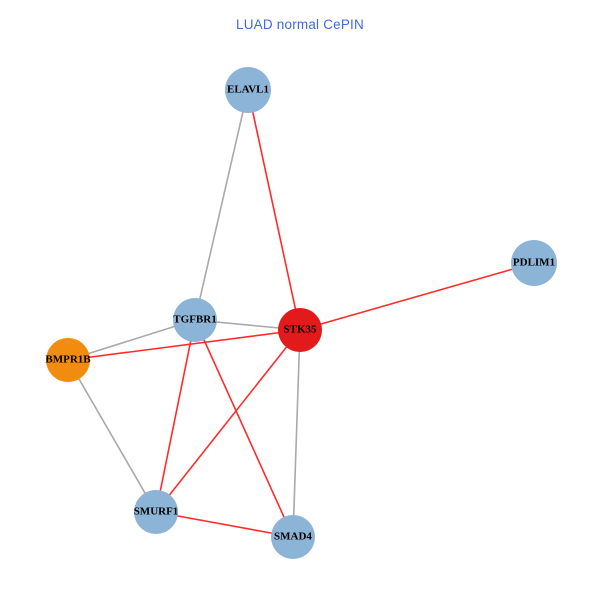  I want to click on network-node-label: SMAD4, so click(293, 537).